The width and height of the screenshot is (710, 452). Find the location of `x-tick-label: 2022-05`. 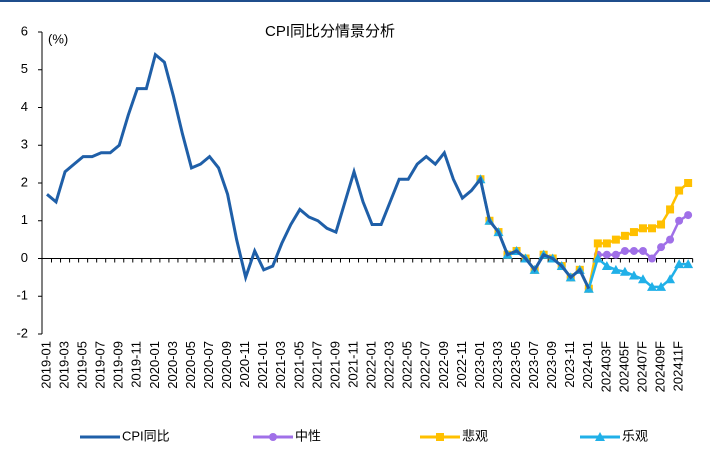

x-tick-label: 2022-05 is located at coordinates (407, 365).